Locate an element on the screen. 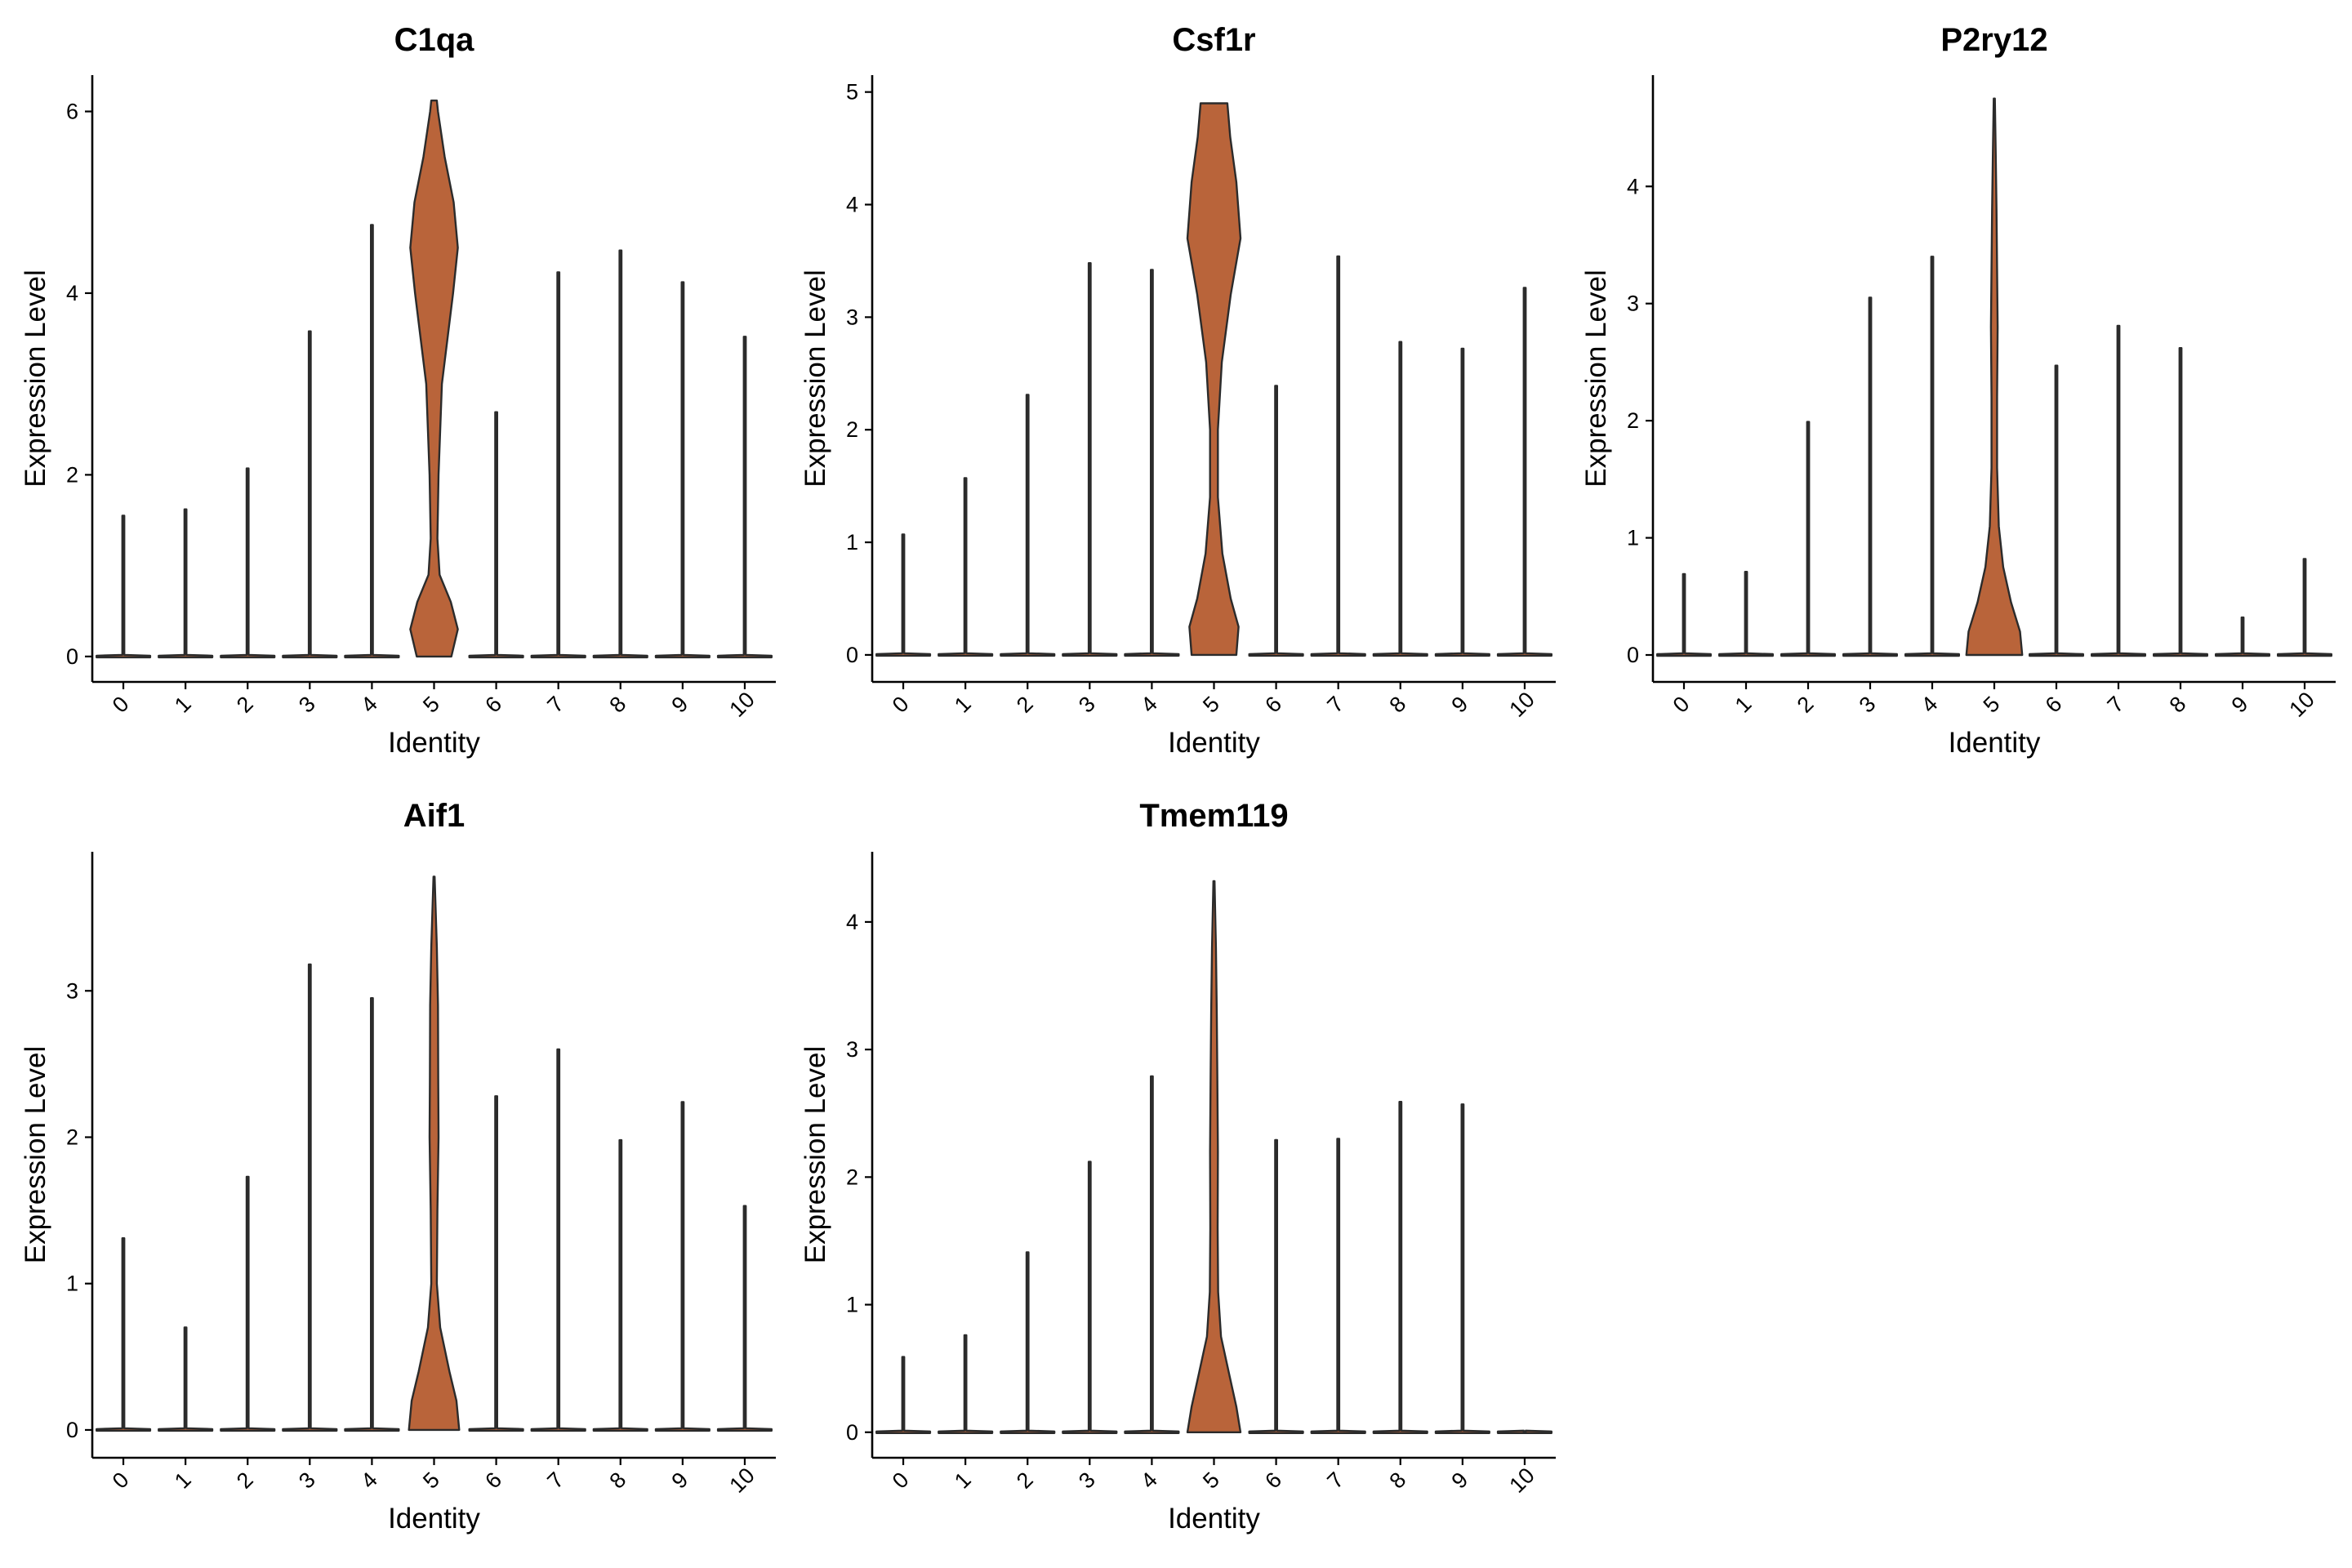 The height and width of the screenshot is (1568, 2352). x-tick-label: 6 is located at coordinates (1273, 705).